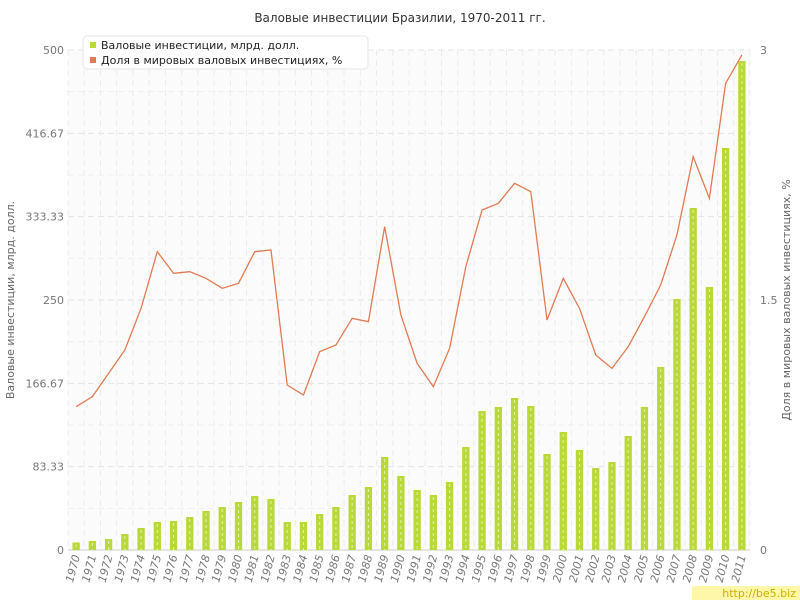 The image size is (800, 600). What do you see at coordinates (53, 50) in the screenshot?
I see `y-tick-label: 500` at bounding box center [53, 50].